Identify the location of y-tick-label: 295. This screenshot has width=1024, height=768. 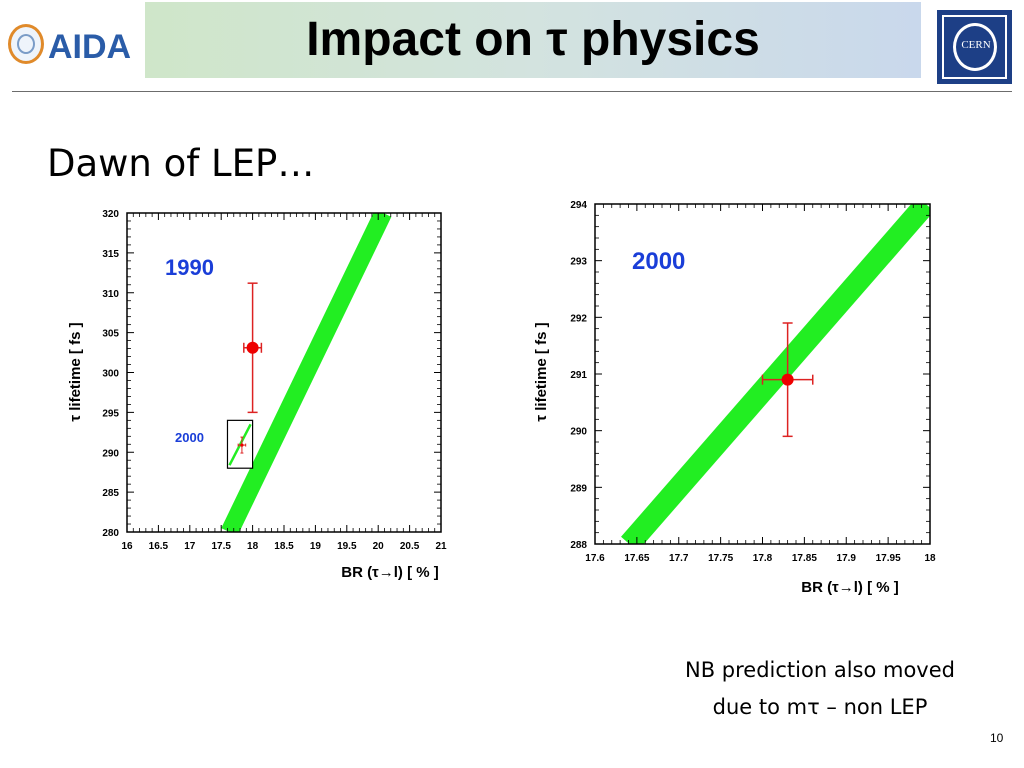
(110, 413).